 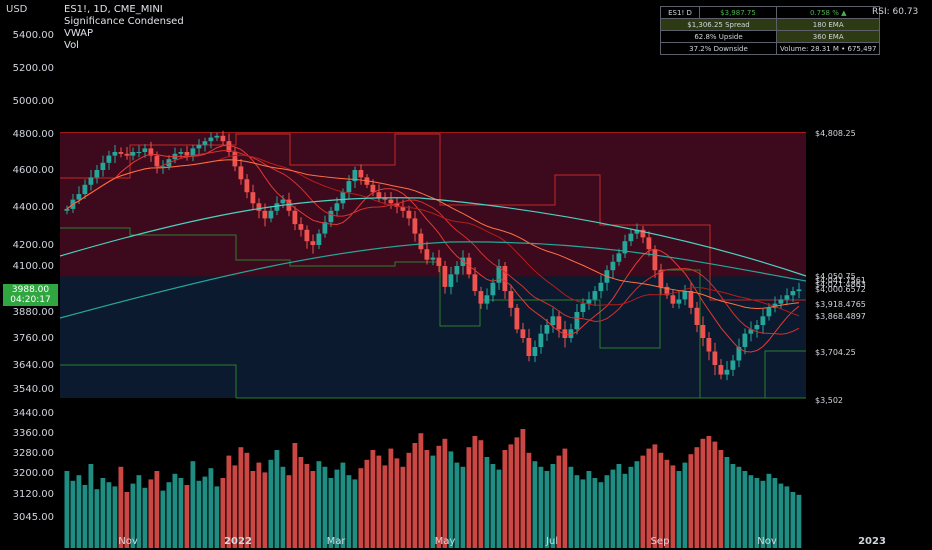 What do you see at coordinates (33, 413) in the screenshot?
I see `y-tick-label: 3440.00` at bounding box center [33, 413].